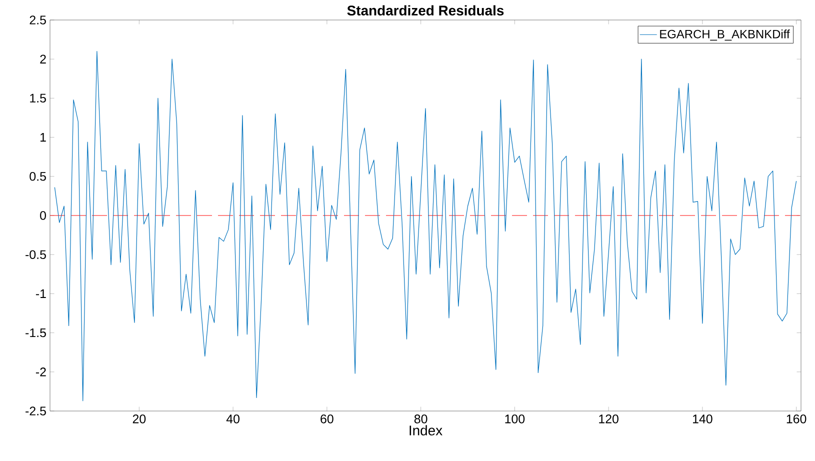 The height and width of the screenshot is (461, 815). I want to click on y-tick-label: 0.5, so click(38, 176).